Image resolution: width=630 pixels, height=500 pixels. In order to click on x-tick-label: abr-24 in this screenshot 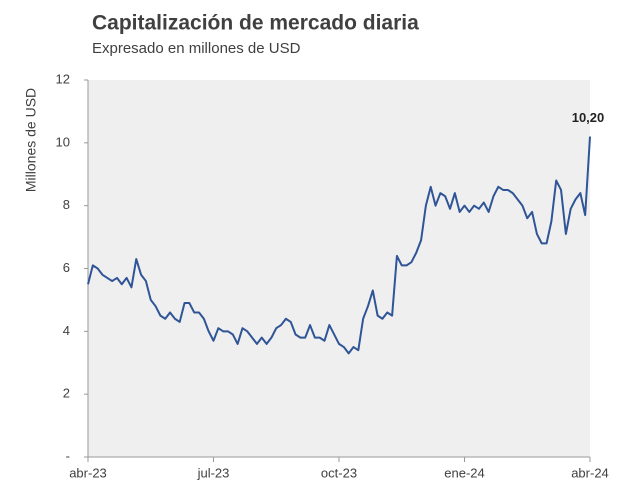, I will do `click(590, 472)`.